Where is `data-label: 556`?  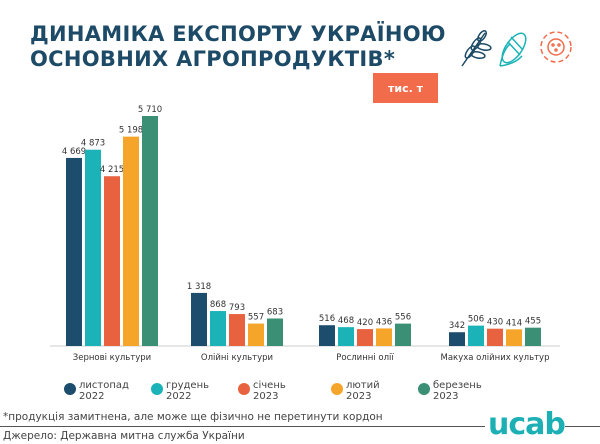
data-label: 556 is located at coordinates (403, 318).